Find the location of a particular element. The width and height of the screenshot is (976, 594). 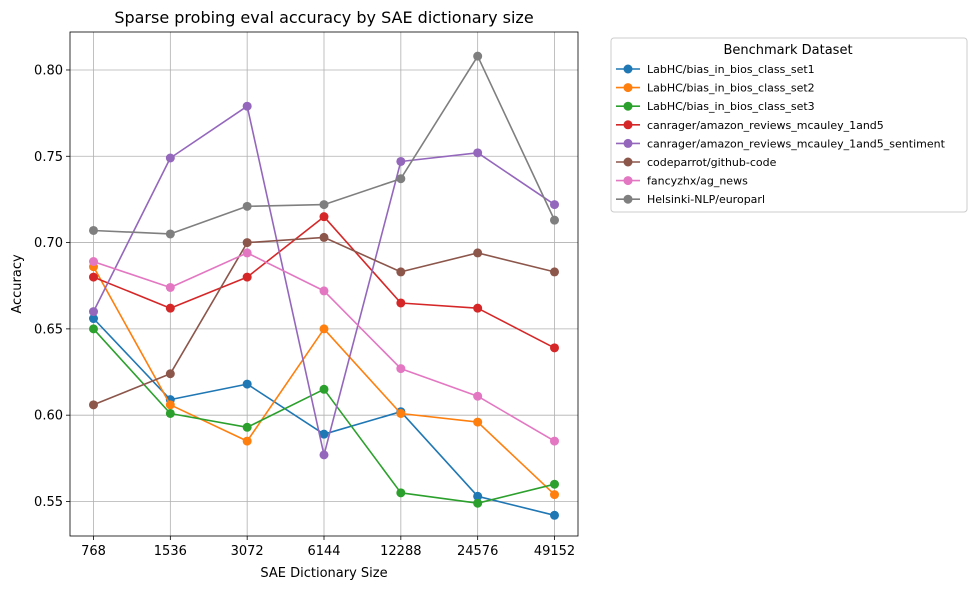

legend-item: fancyzhx/ag_news is located at coordinates (682, 181).